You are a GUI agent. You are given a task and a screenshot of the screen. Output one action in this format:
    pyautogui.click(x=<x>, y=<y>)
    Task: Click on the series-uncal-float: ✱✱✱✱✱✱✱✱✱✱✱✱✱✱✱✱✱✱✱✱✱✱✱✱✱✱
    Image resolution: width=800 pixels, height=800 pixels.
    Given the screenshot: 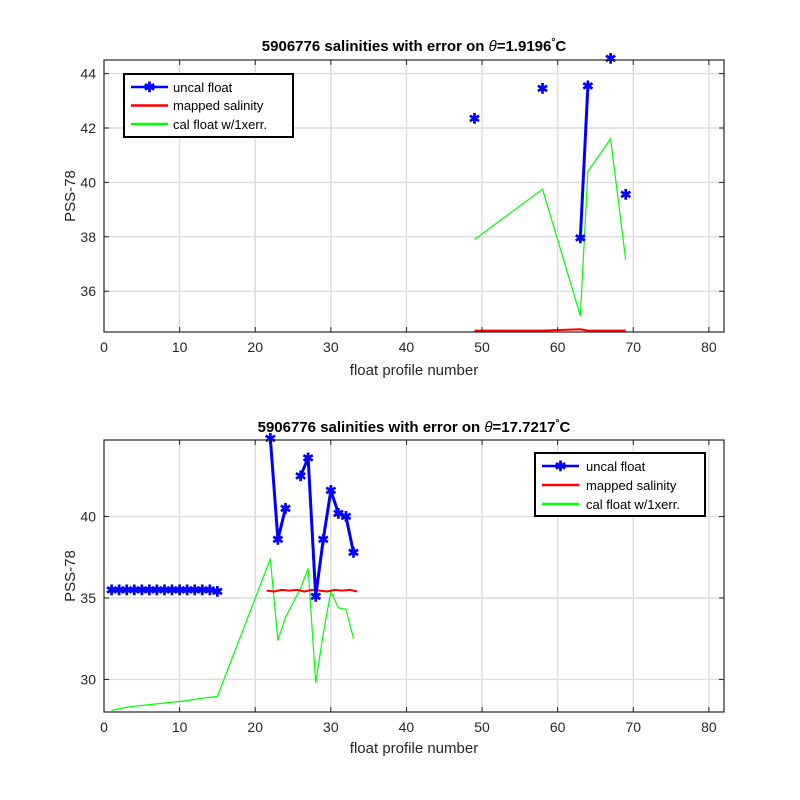 What is the action you would take?
    pyautogui.click(x=233, y=517)
    